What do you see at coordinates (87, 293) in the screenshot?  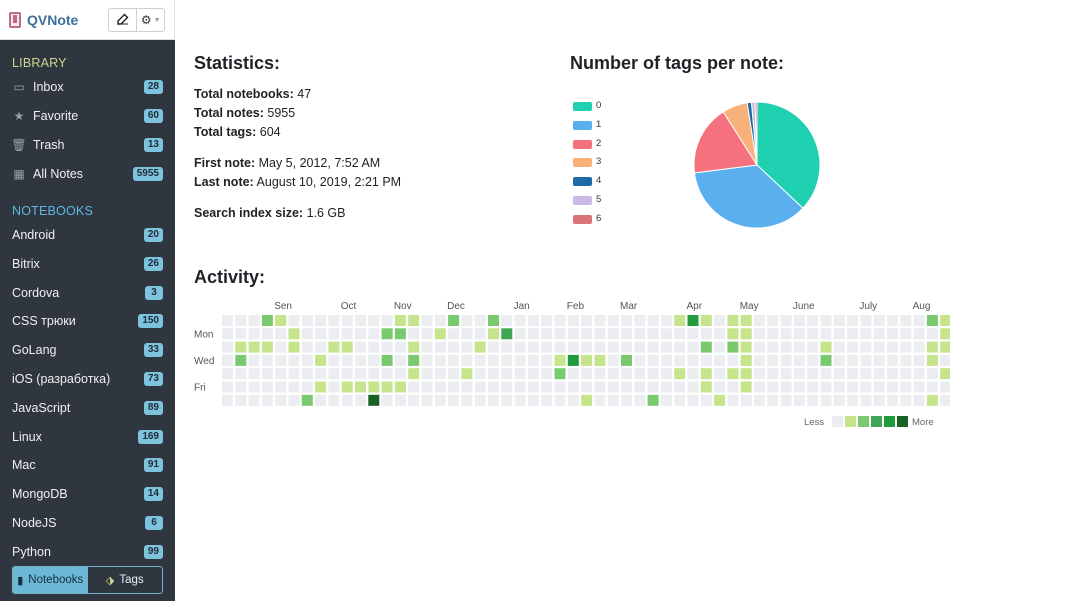 I see `notebook-item: Cordova 3` at bounding box center [87, 293].